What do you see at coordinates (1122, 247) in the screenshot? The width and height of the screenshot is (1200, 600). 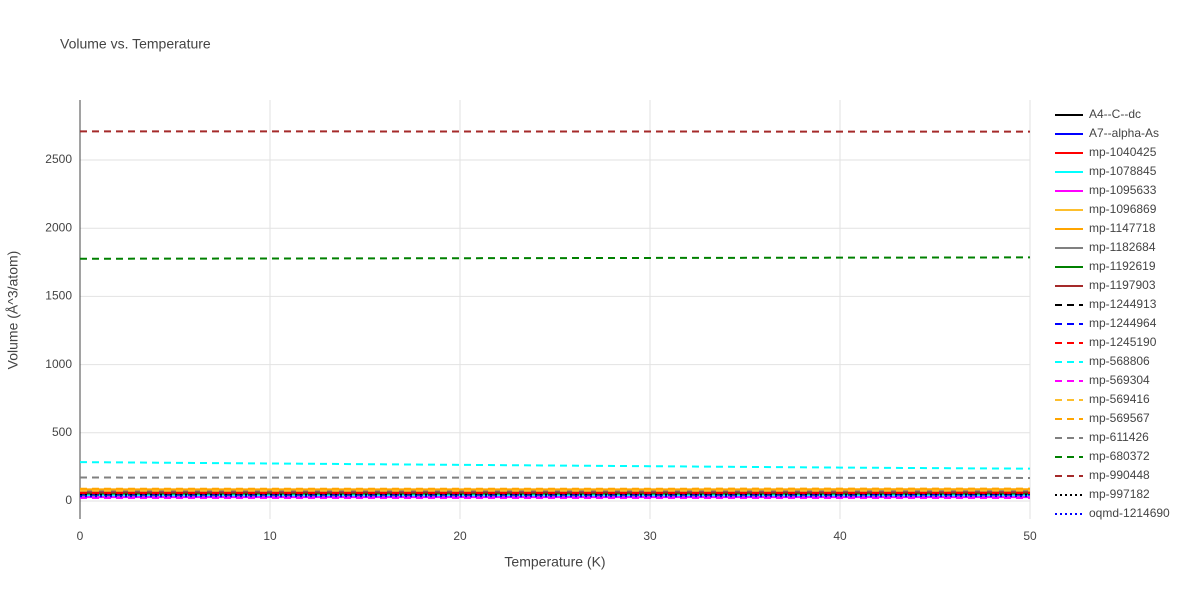 I see `legend-label: mp-1182684` at bounding box center [1122, 247].